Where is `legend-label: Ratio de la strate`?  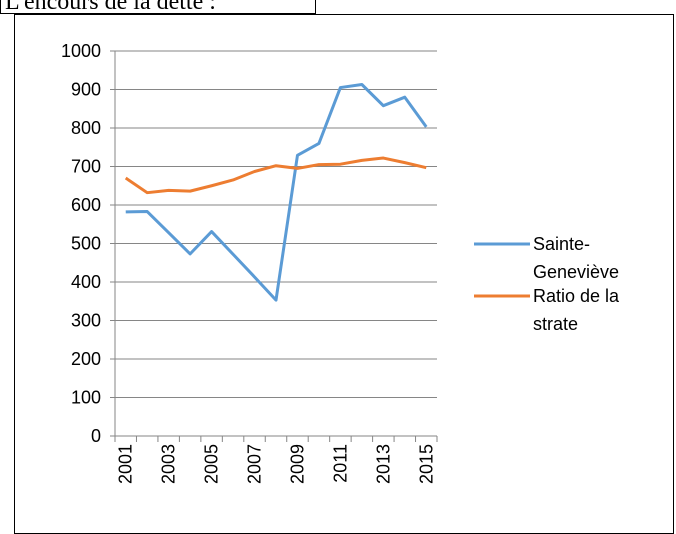 legend-label: Ratio de la strate is located at coordinates (576, 310).